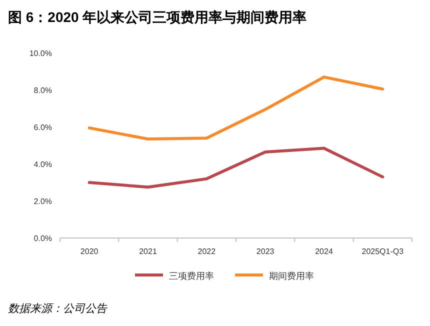 The image size is (430, 326). I want to click on x-tick-label: 2023, so click(265, 251).